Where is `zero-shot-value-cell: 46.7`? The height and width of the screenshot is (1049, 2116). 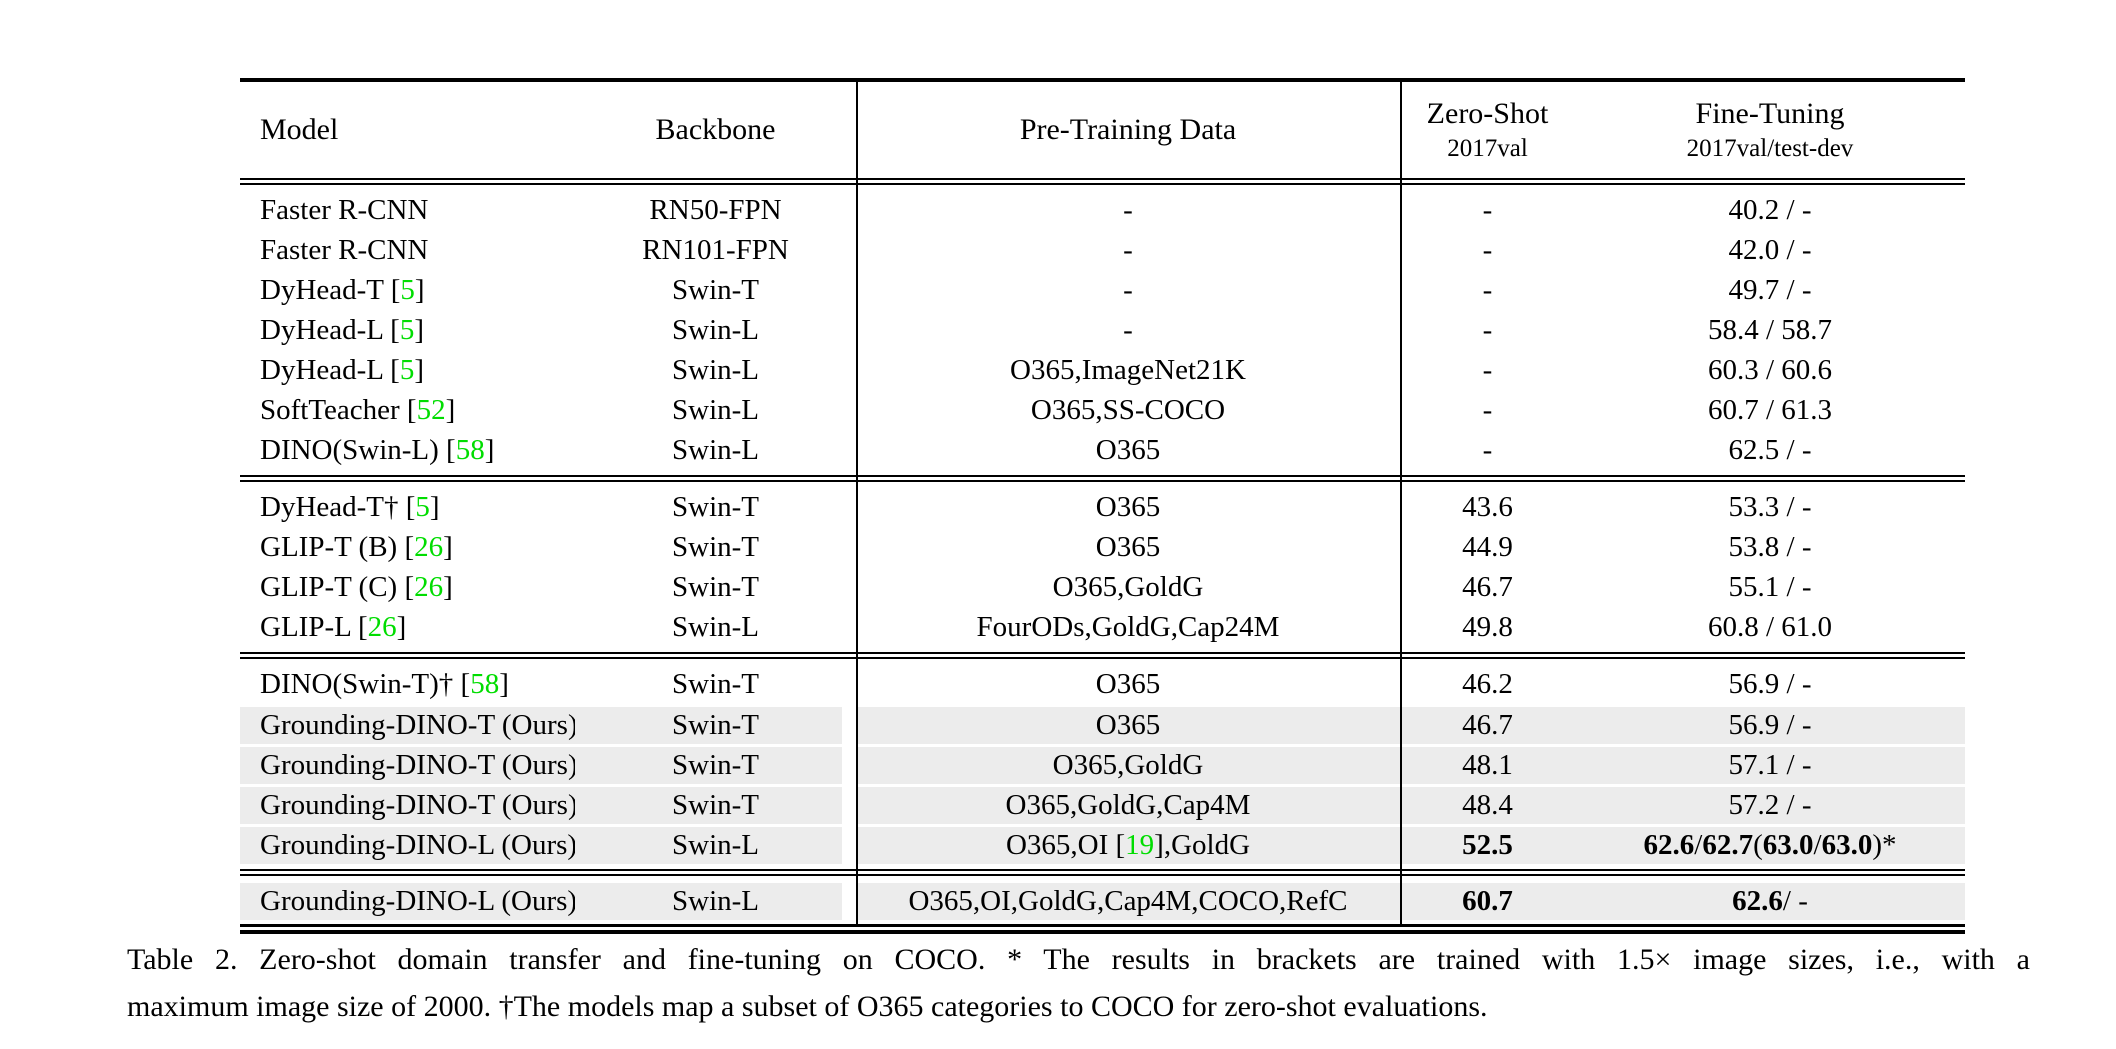 zero-shot-value-cell: 46.7 is located at coordinates (1487, 586).